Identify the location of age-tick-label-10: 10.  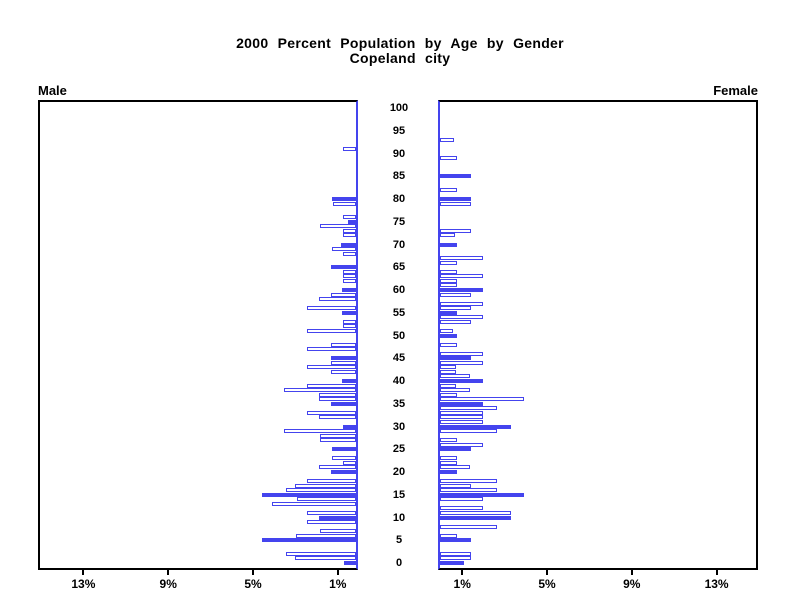
(399, 517).